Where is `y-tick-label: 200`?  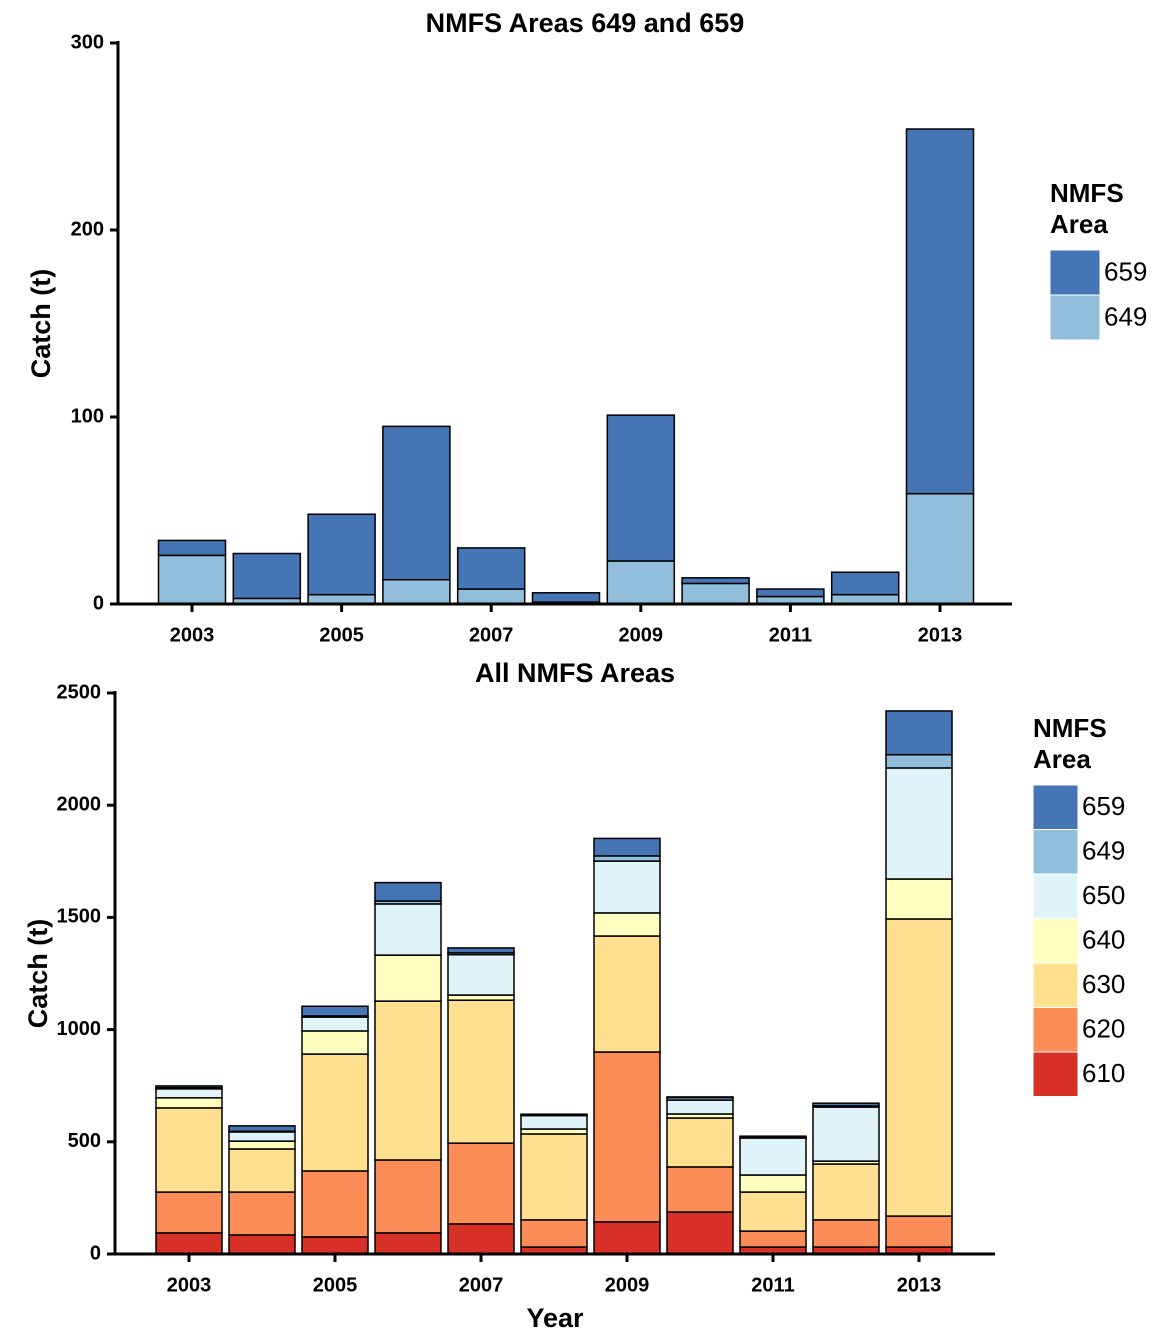
y-tick-label: 200 is located at coordinates (87, 229).